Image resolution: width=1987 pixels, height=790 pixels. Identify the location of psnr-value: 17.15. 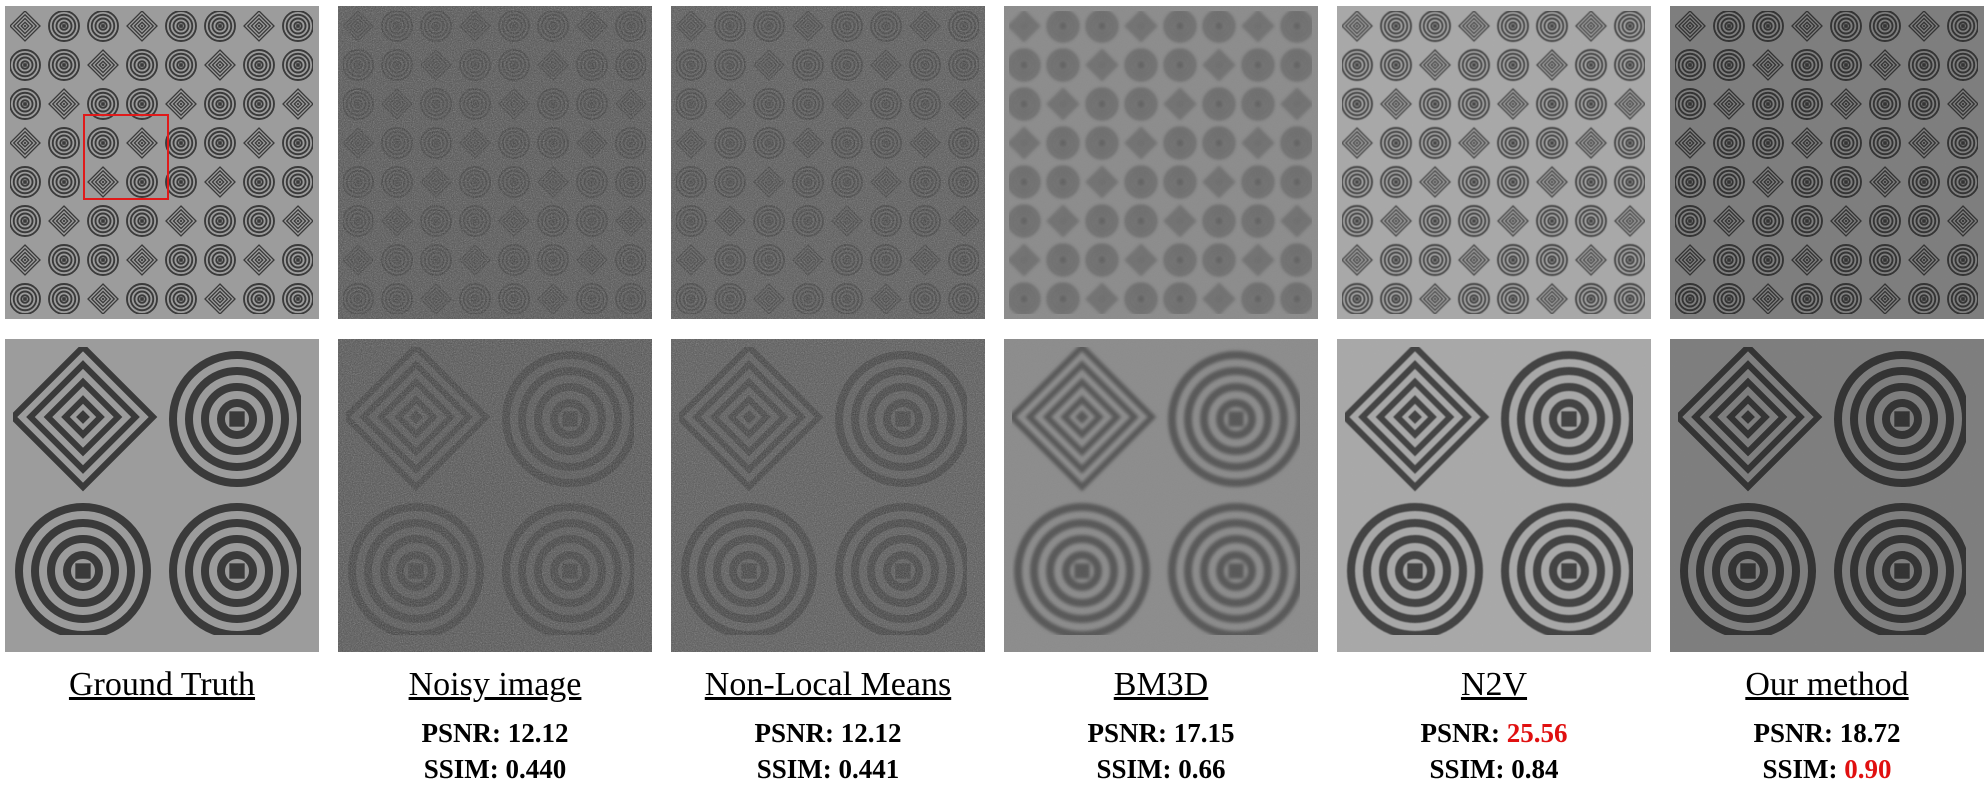
(1204, 733).